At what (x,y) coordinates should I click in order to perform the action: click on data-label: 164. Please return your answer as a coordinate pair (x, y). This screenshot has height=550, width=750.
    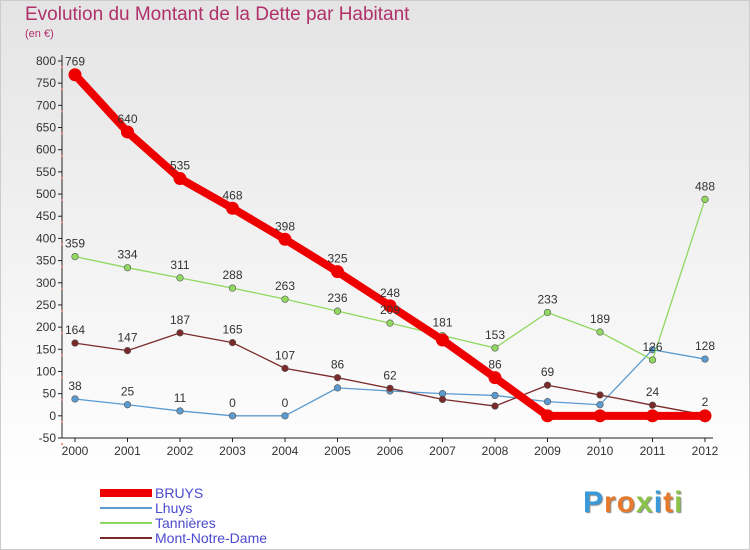
    Looking at the image, I should click on (75, 330).